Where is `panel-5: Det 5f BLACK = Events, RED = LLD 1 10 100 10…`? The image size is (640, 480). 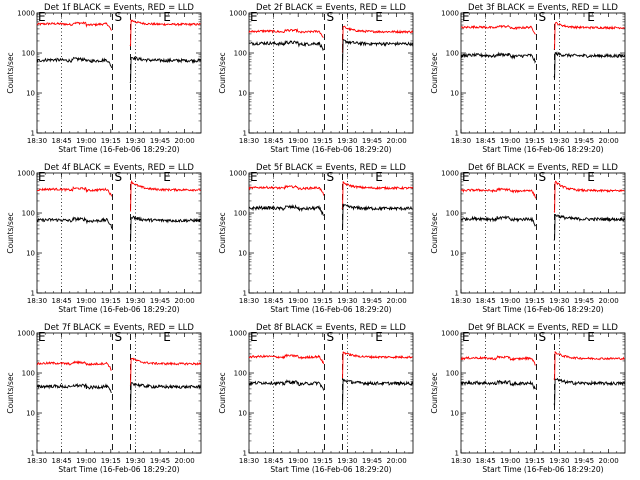 panel-5: Det 5f BLACK = Events, RED = LLD 1 10 100 10… is located at coordinates (316, 238).